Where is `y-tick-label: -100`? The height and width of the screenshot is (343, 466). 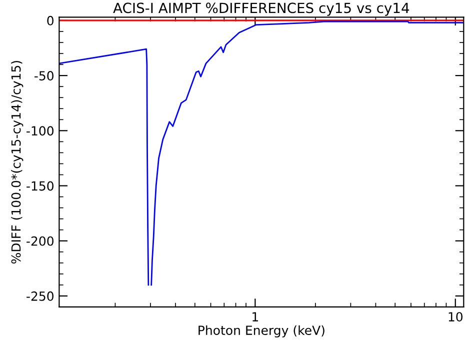 y-tick-label: -100 is located at coordinates (40, 131).